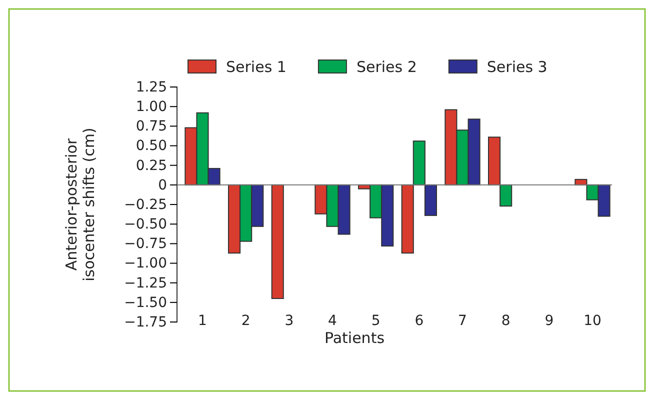 The image size is (654, 400). I want to click on x-tick-label: 4, so click(333, 320).